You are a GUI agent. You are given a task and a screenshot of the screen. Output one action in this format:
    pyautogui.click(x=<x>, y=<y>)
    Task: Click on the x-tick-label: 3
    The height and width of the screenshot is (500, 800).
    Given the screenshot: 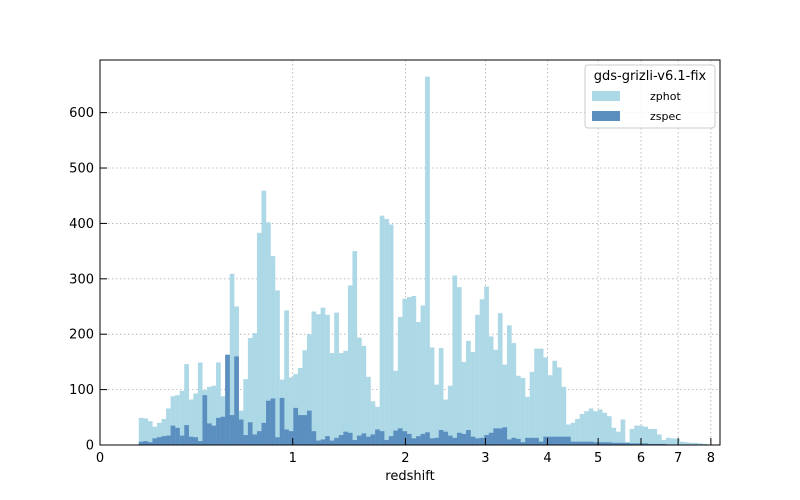 What is the action you would take?
    pyautogui.click(x=485, y=458)
    